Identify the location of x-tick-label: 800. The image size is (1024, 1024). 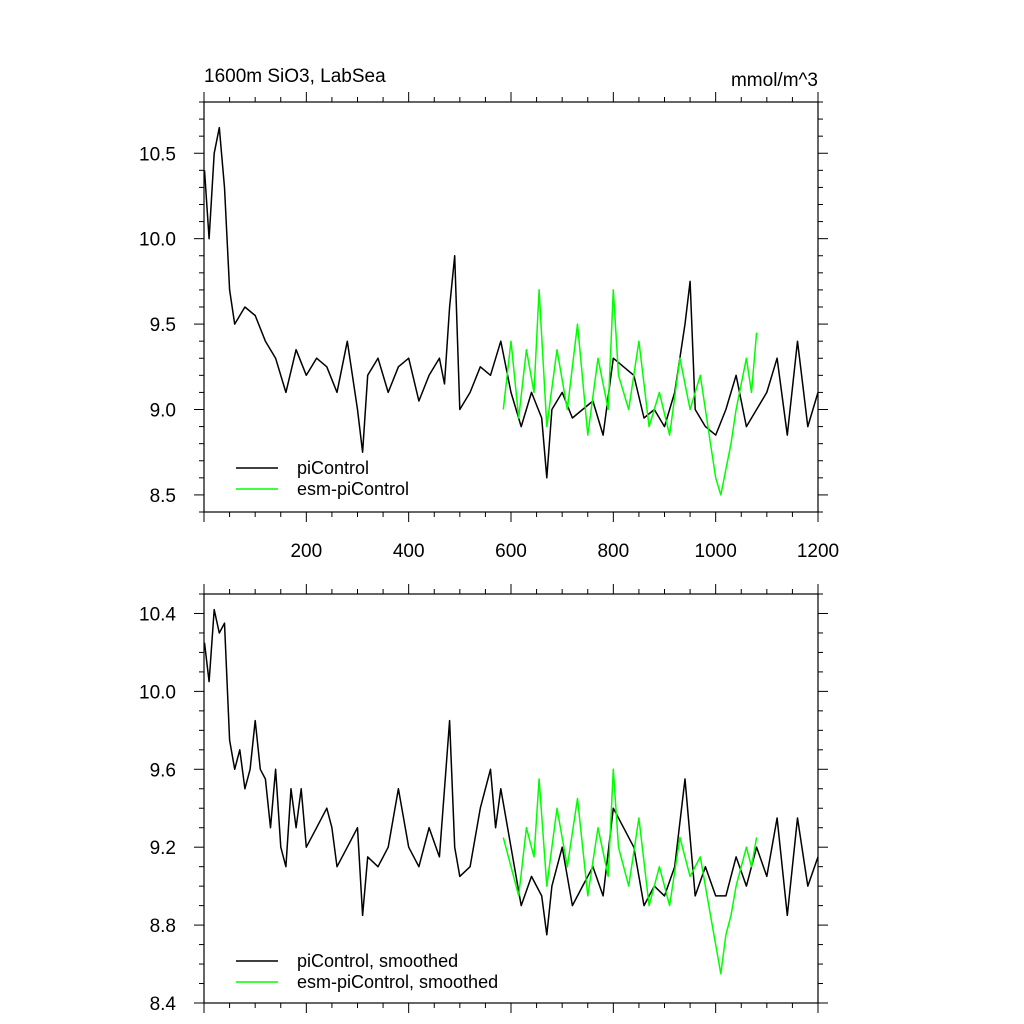
(613, 551).